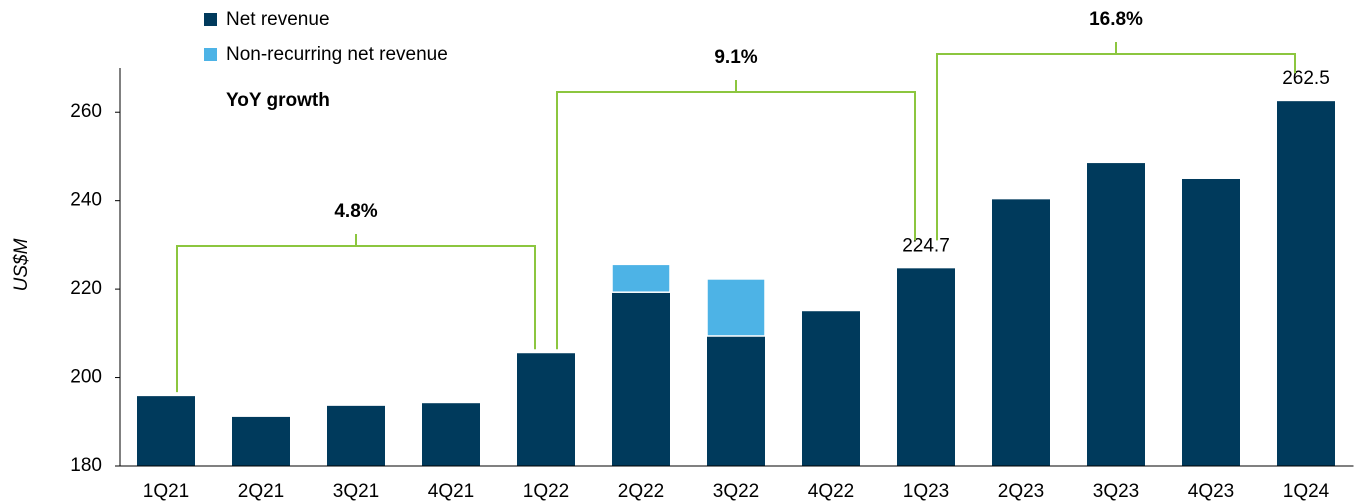  What do you see at coordinates (1116, 19) in the screenshot?
I see `growth-label: 16.8%` at bounding box center [1116, 19].